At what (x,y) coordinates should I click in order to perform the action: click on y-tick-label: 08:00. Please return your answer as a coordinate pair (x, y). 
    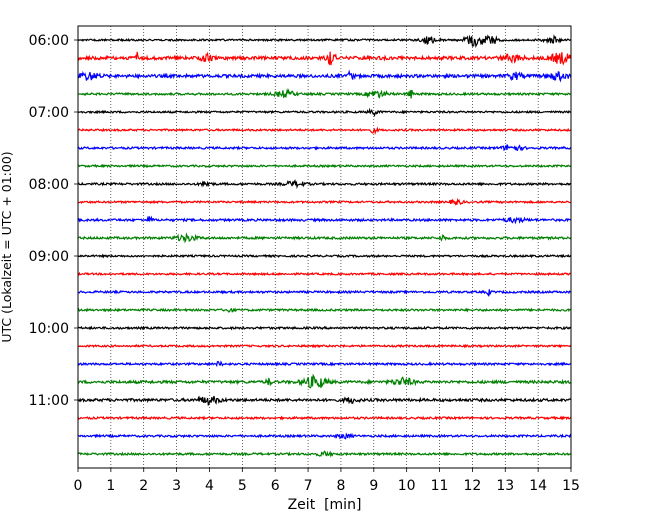
    Looking at the image, I should click on (49, 185).